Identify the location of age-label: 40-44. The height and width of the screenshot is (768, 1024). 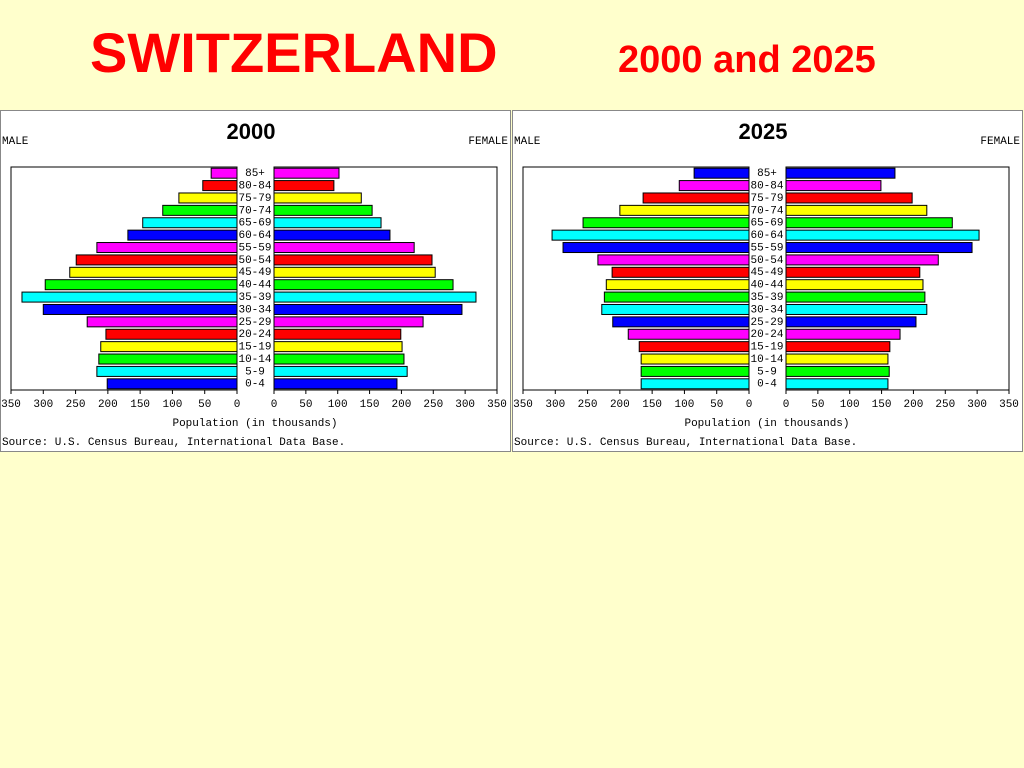
(766, 286).